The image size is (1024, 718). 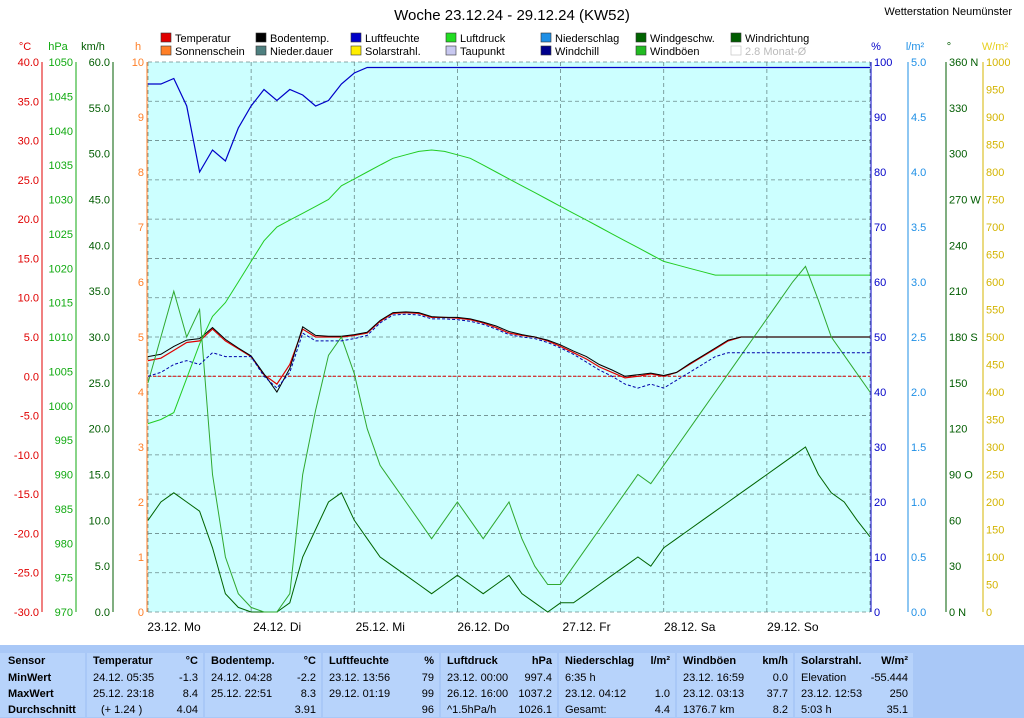 What do you see at coordinates (736, 50) in the screenshot?
I see `legend-swatch-monthly_avg` at bounding box center [736, 50].